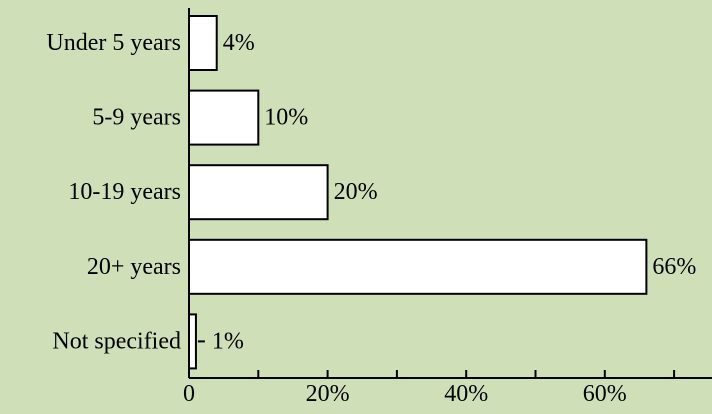 The width and height of the screenshot is (712, 414). What do you see at coordinates (356, 192) in the screenshot?
I see `value-label: 20%` at bounding box center [356, 192].